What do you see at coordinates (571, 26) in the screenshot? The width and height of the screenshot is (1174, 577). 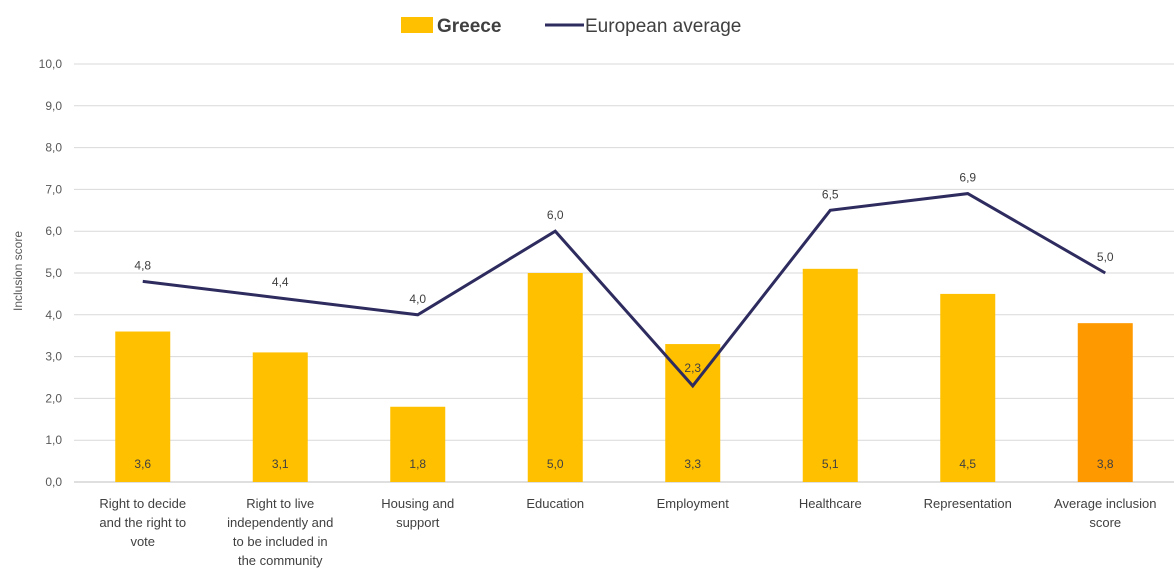 I see `legend: Greece European average` at bounding box center [571, 26].